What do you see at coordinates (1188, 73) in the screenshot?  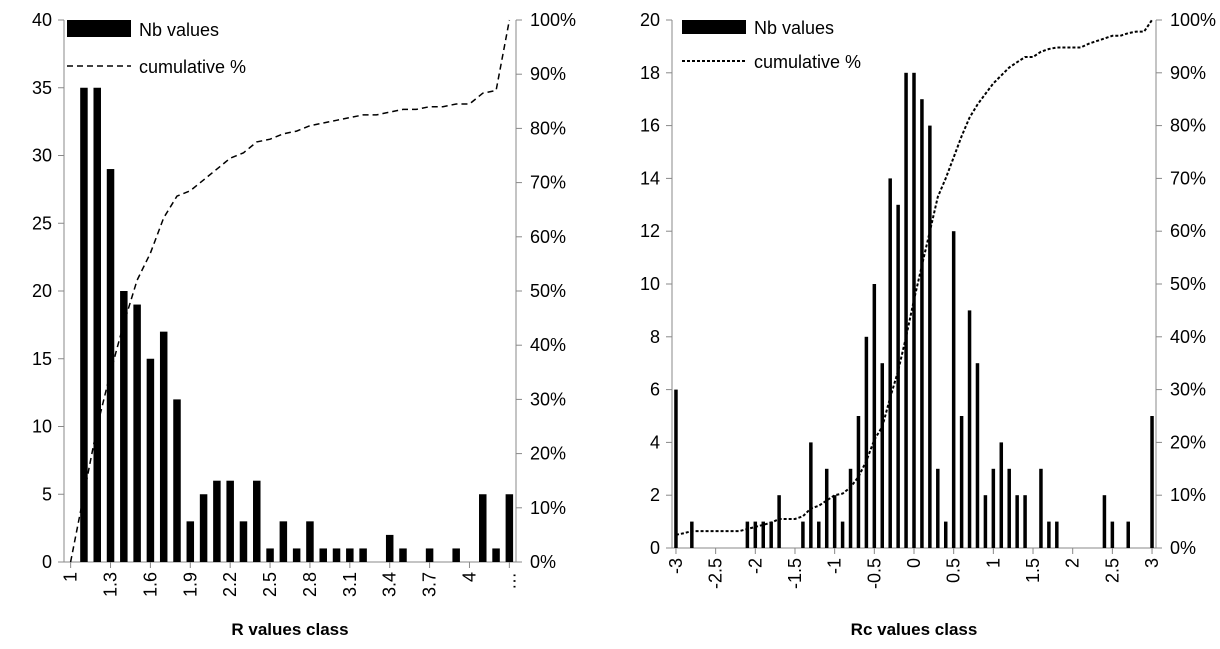 I see `y2-tick-label: 90%` at bounding box center [1188, 73].